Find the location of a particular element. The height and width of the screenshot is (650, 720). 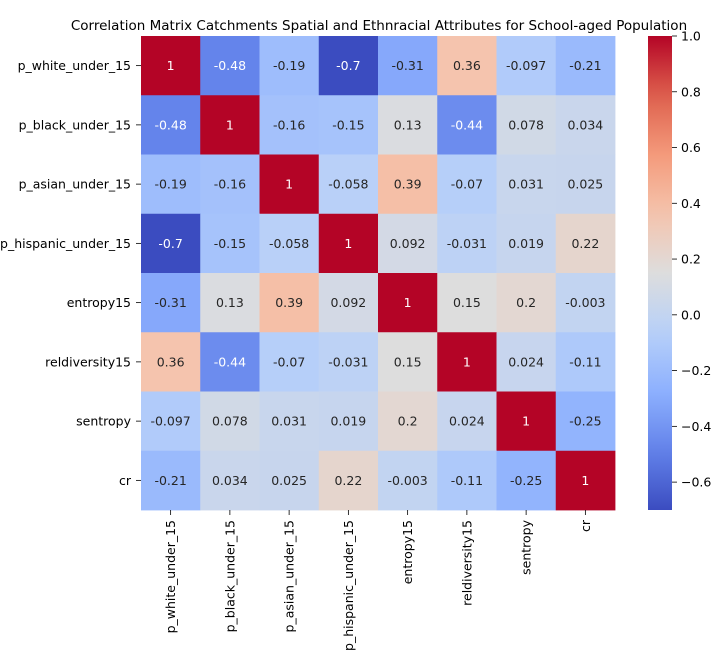

colorbar-gradient is located at coordinates (660, 273).